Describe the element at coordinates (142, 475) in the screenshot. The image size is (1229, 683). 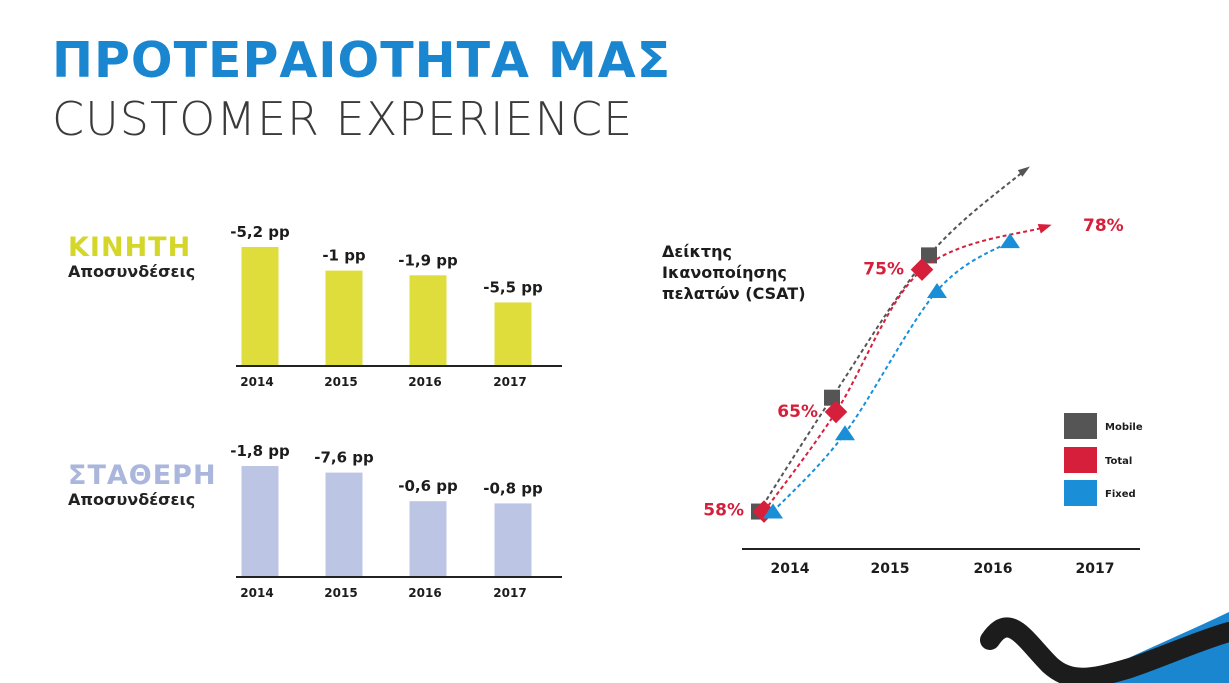
I see `fixed-section-title: ΣΤΑΘΕΡΗ` at that location.